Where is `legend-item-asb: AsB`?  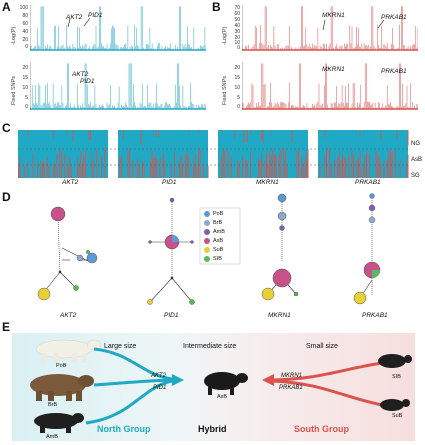
legend-item-asb: AsB is located at coordinates (213, 241).